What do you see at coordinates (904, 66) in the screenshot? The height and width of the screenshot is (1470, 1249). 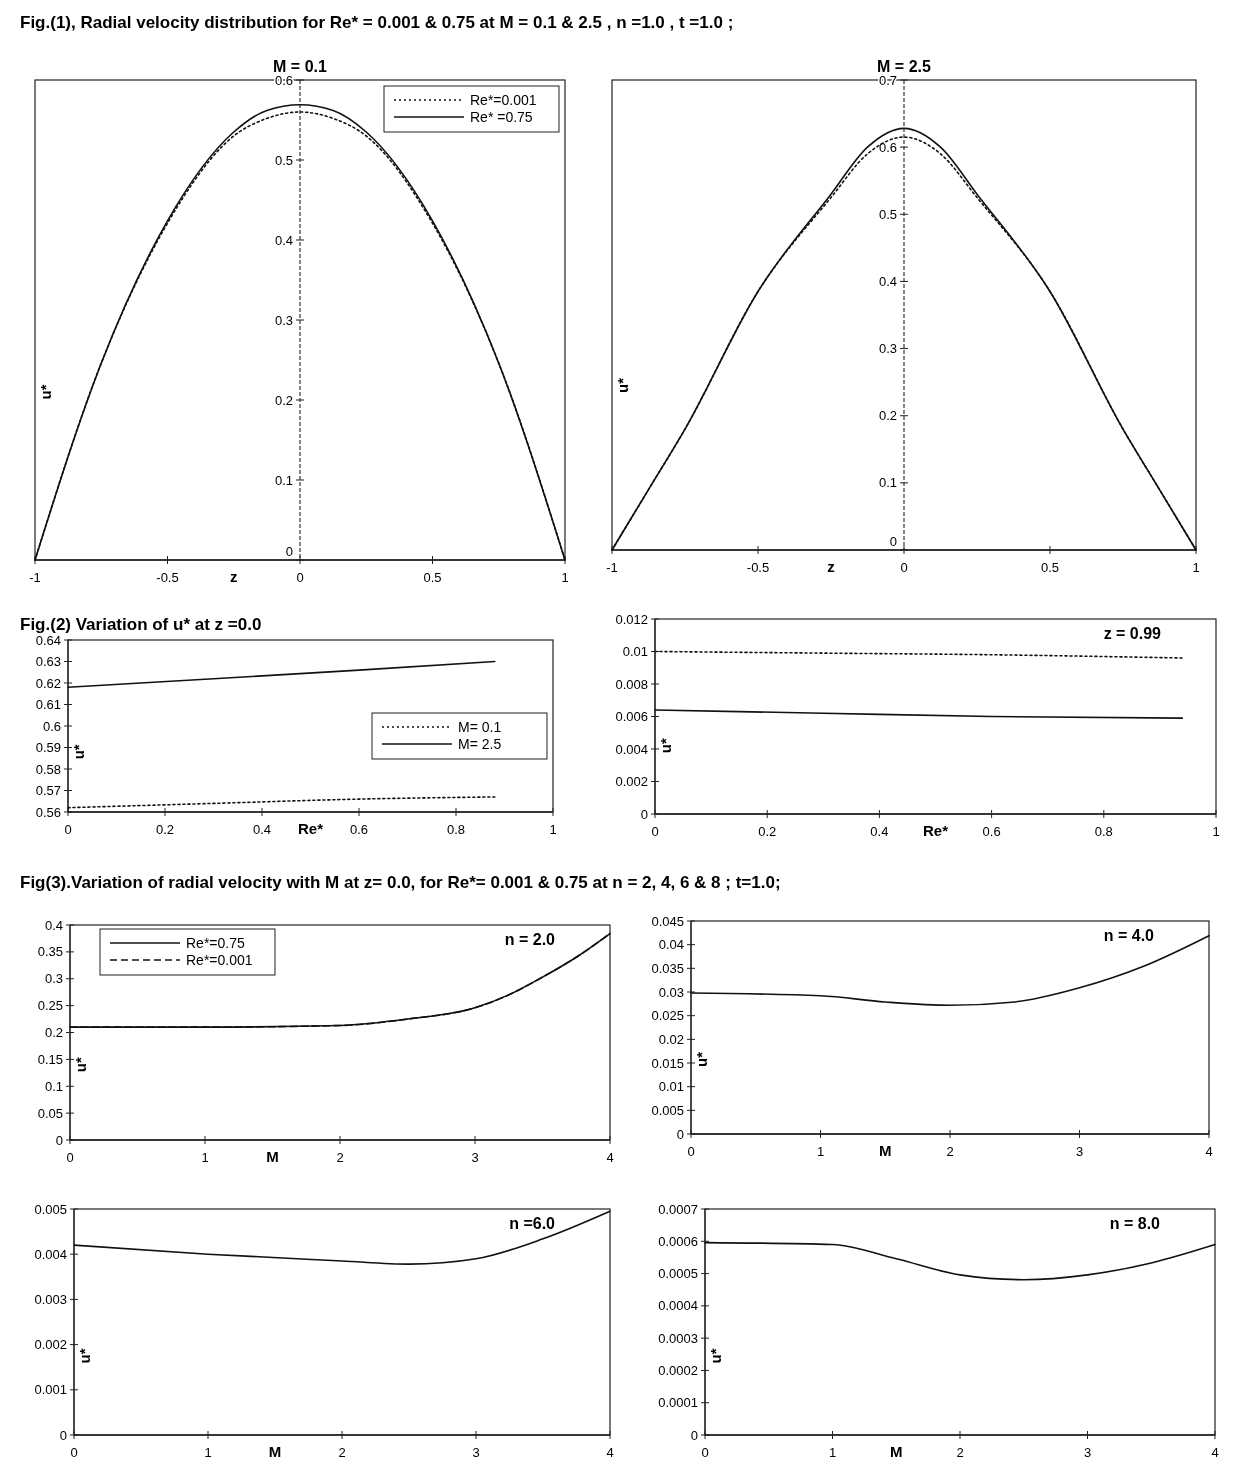 I see `text: M = 2.5` at bounding box center [904, 66].